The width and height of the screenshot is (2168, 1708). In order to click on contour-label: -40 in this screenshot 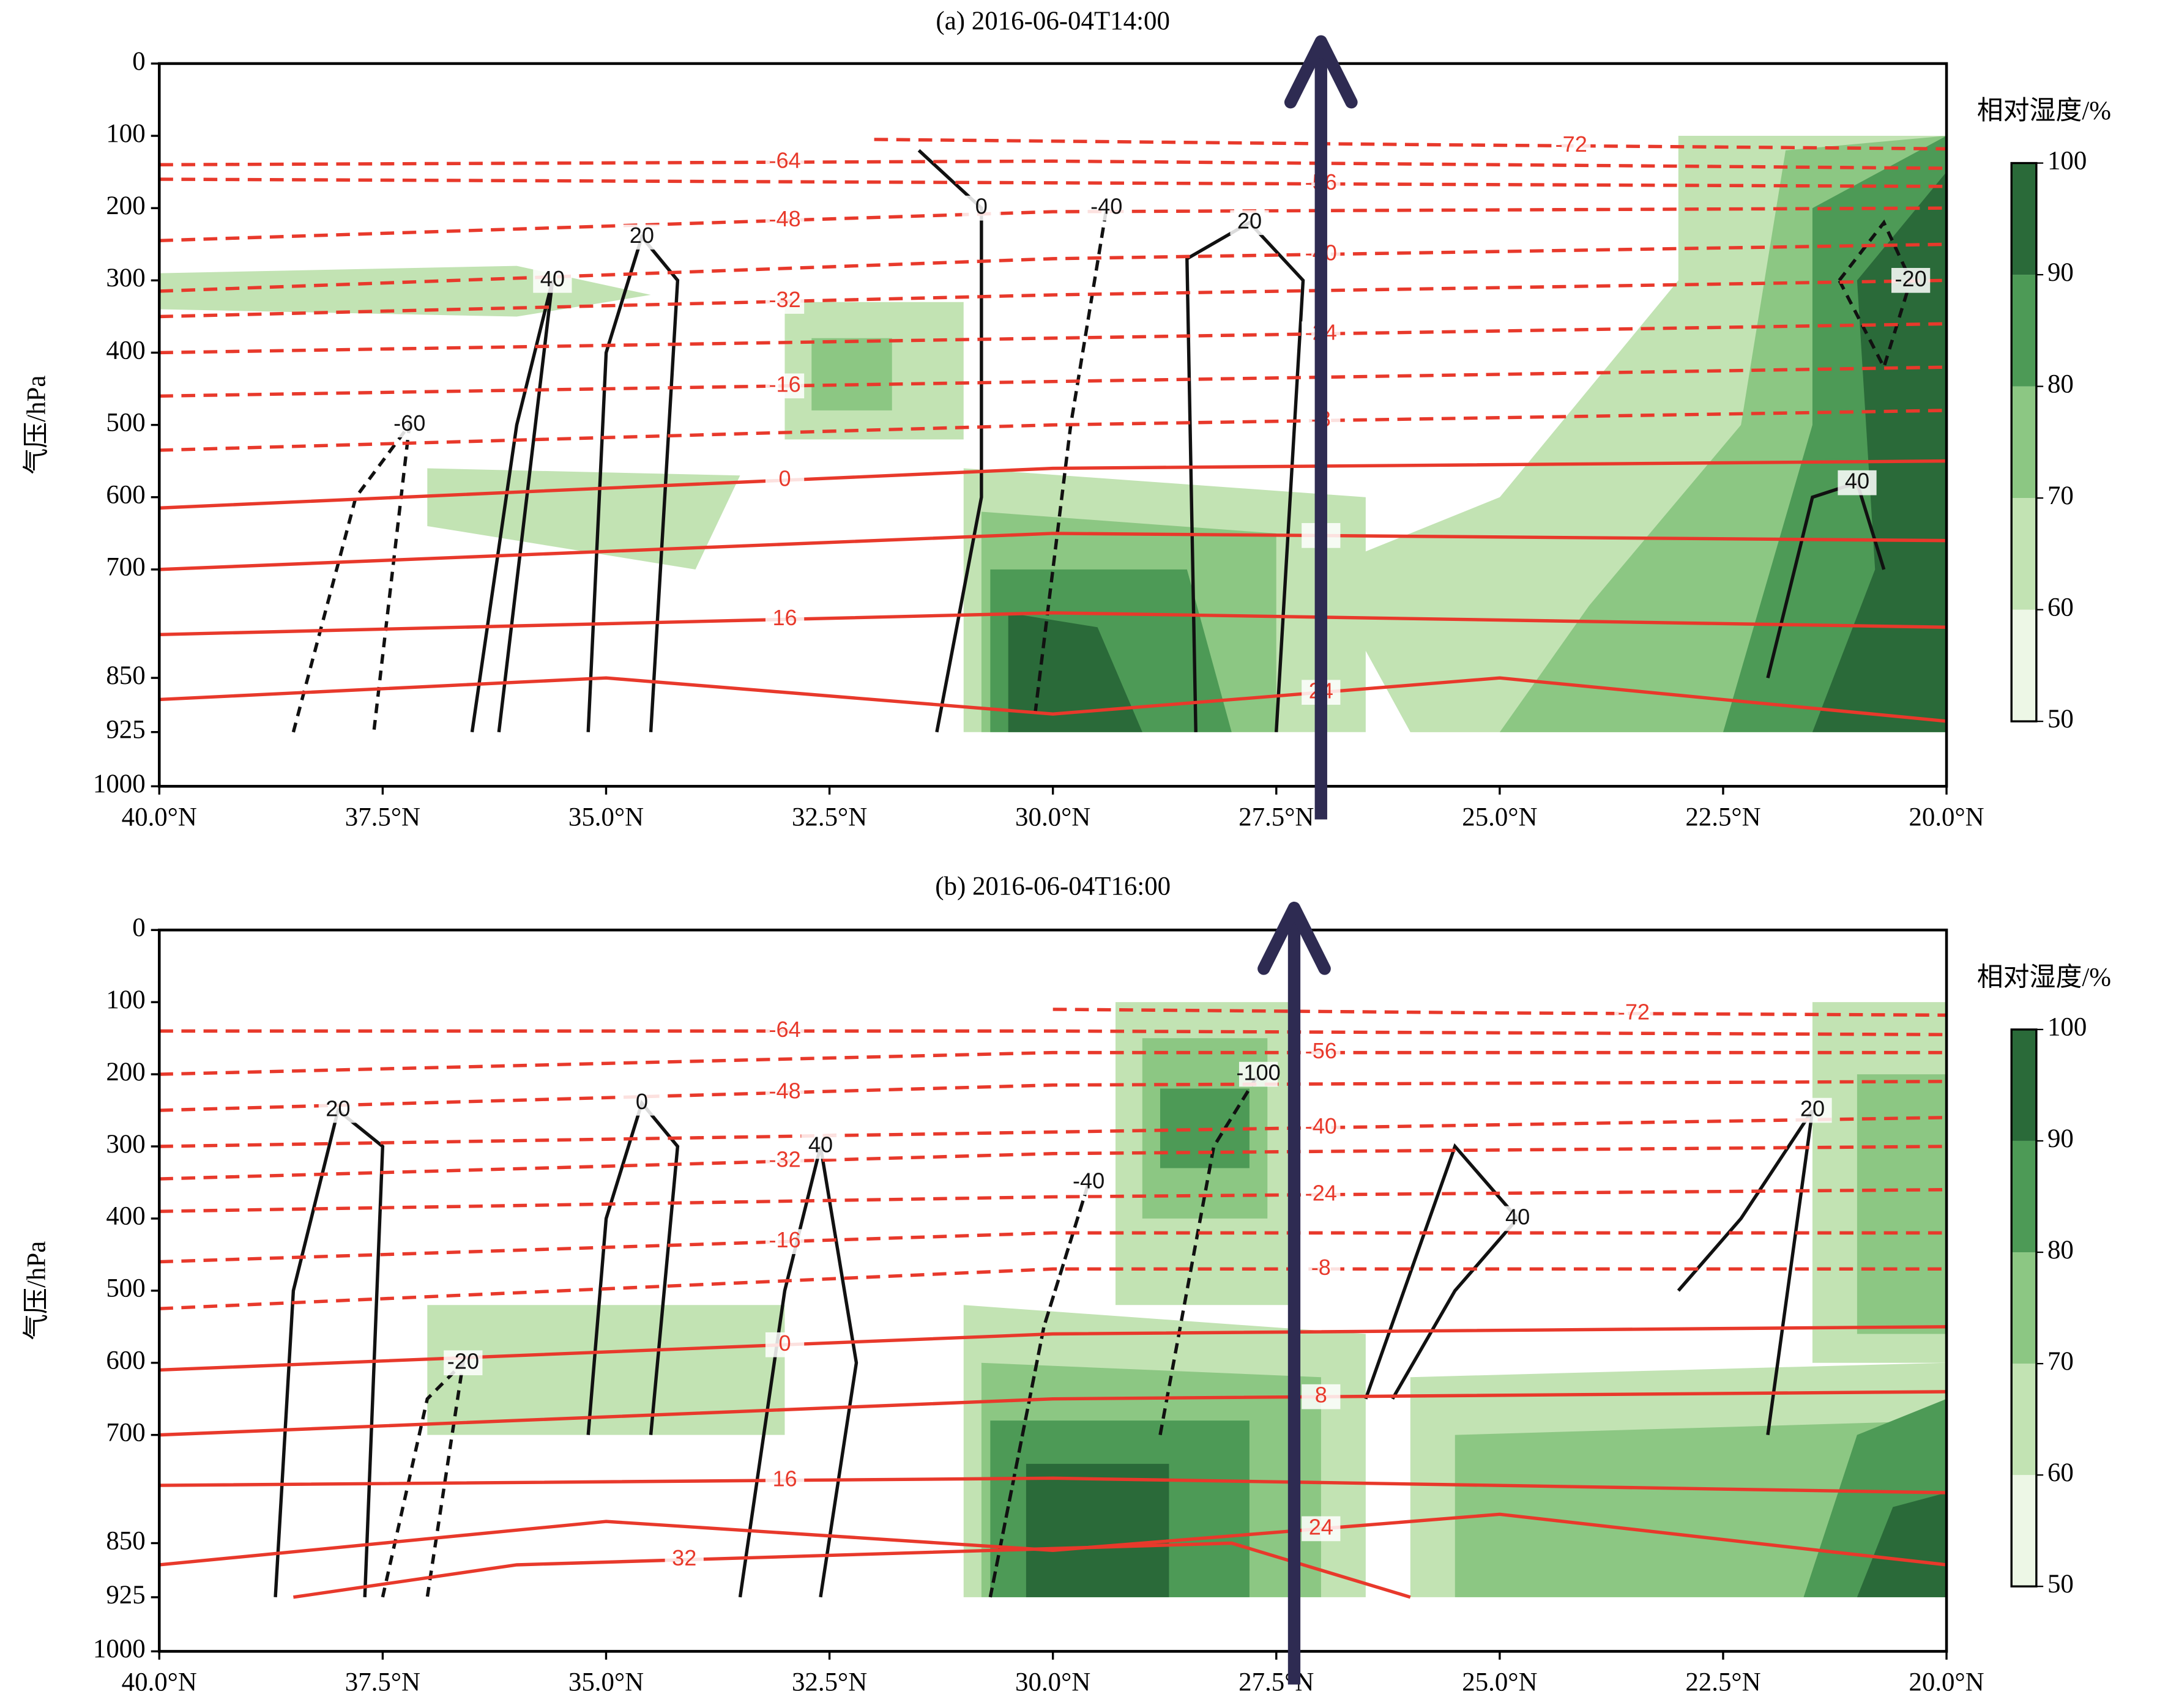, I will do `click(1321, 1125)`.